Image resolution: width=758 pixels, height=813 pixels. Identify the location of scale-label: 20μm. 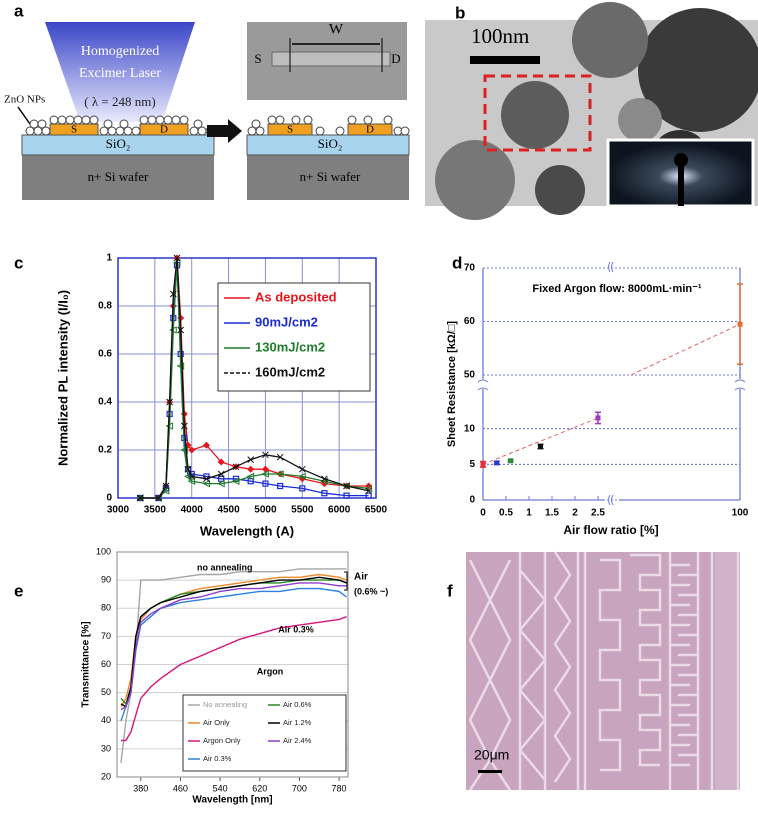
(491, 755).